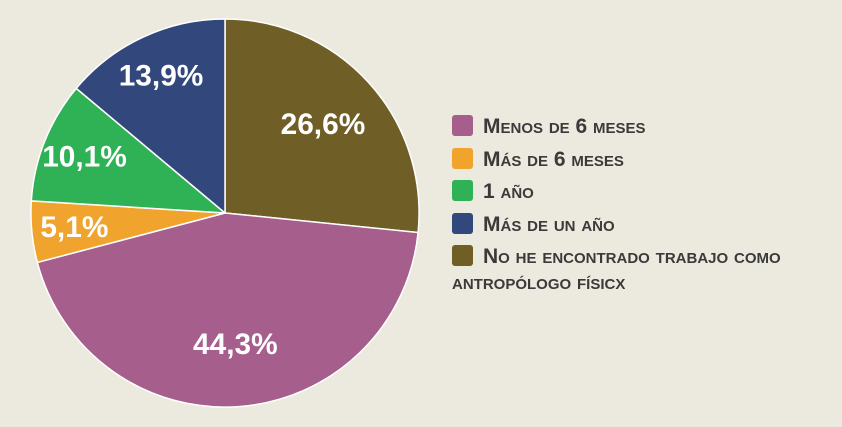 This screenshot has height=427, width=842. Describe the element at coordinates (564, 126) in the screenshot. I see `legend-label: Menos de 6 meses` at that location.